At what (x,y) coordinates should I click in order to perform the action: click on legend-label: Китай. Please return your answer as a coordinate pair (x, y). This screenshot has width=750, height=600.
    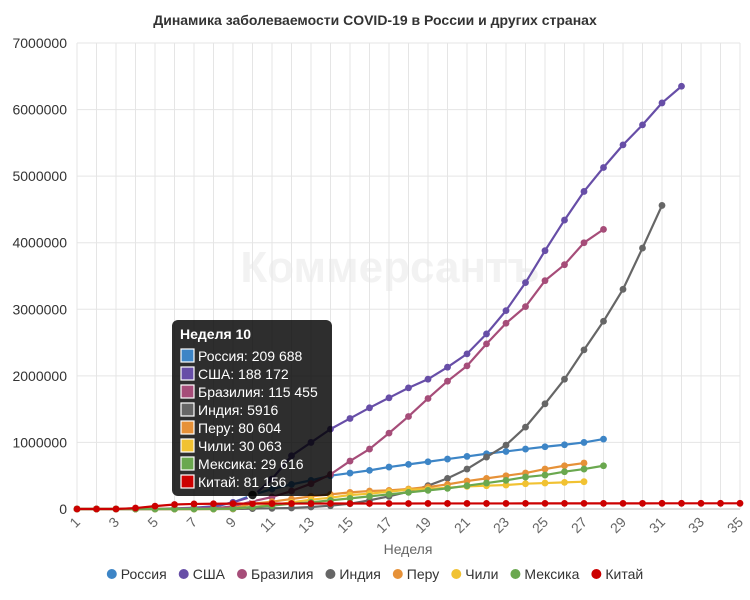
    Looking at the image, I should click on (624, 574).